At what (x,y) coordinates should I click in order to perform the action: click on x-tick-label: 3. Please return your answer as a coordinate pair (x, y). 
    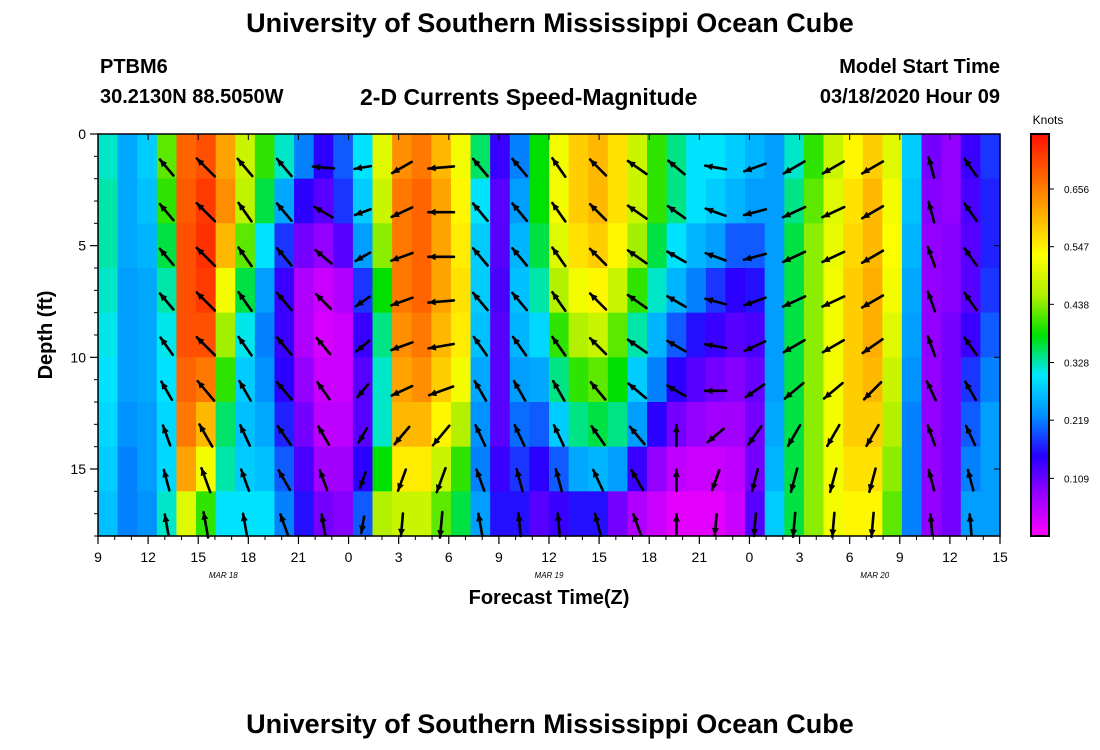
    Looking at the image, I should click on (399, 557).